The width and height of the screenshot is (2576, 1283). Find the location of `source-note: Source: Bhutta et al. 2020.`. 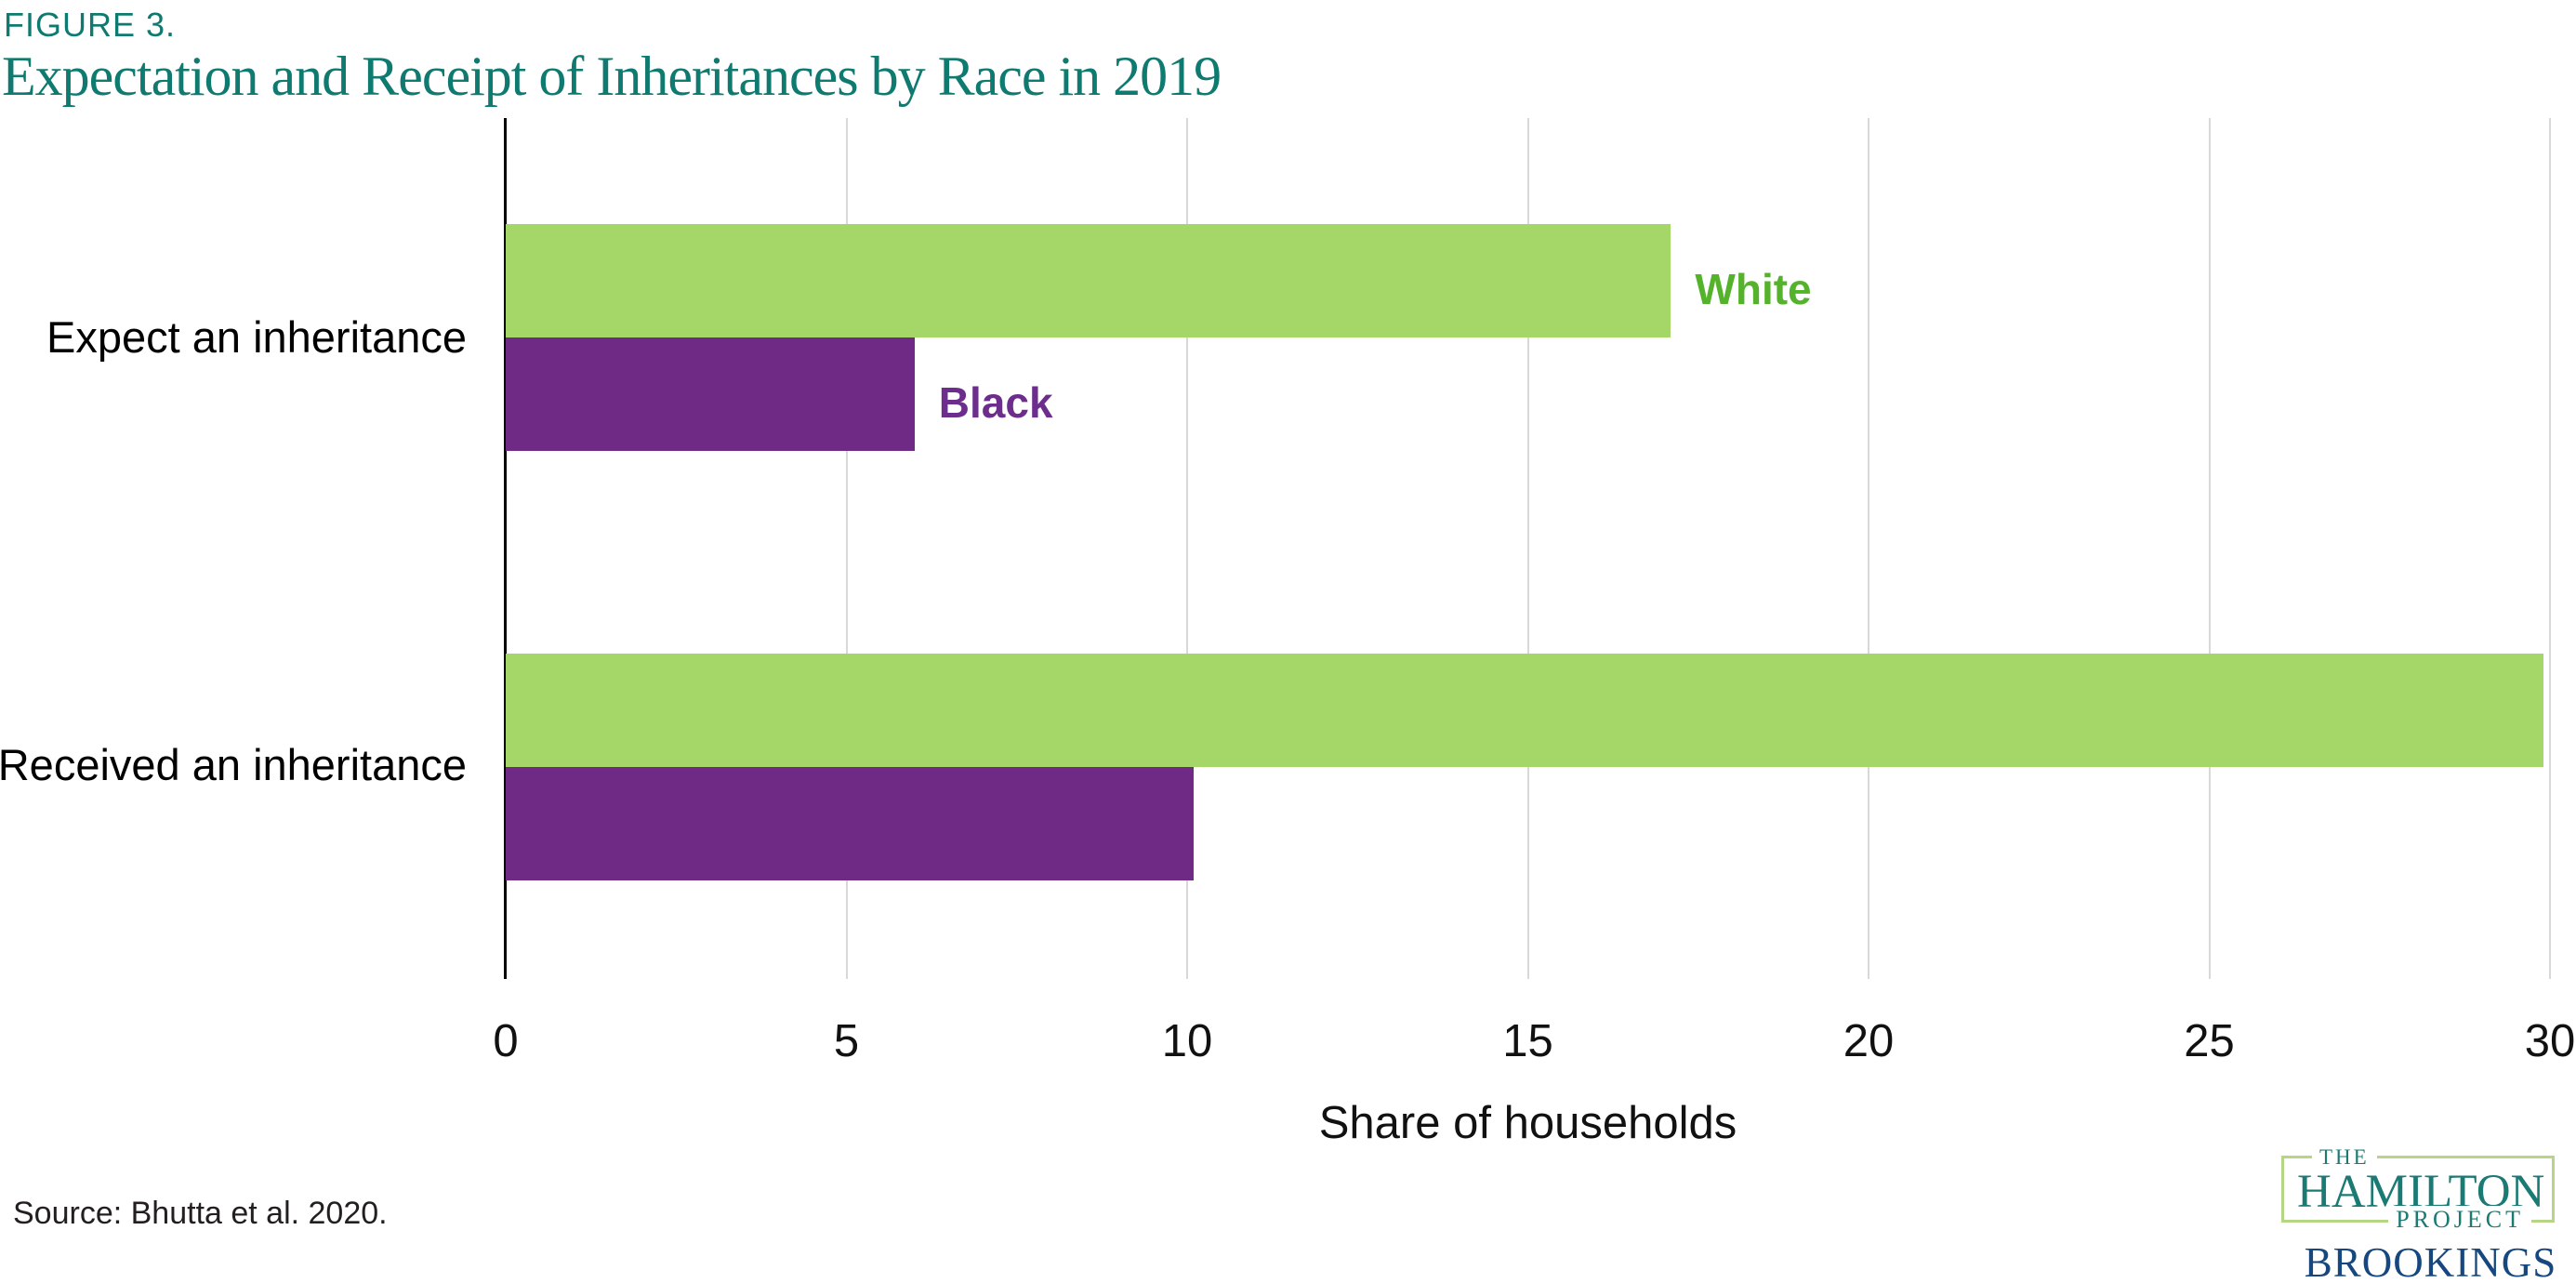

source-note: Source: Bhutta et al. 2020. is located at coordinates (200, 1213).